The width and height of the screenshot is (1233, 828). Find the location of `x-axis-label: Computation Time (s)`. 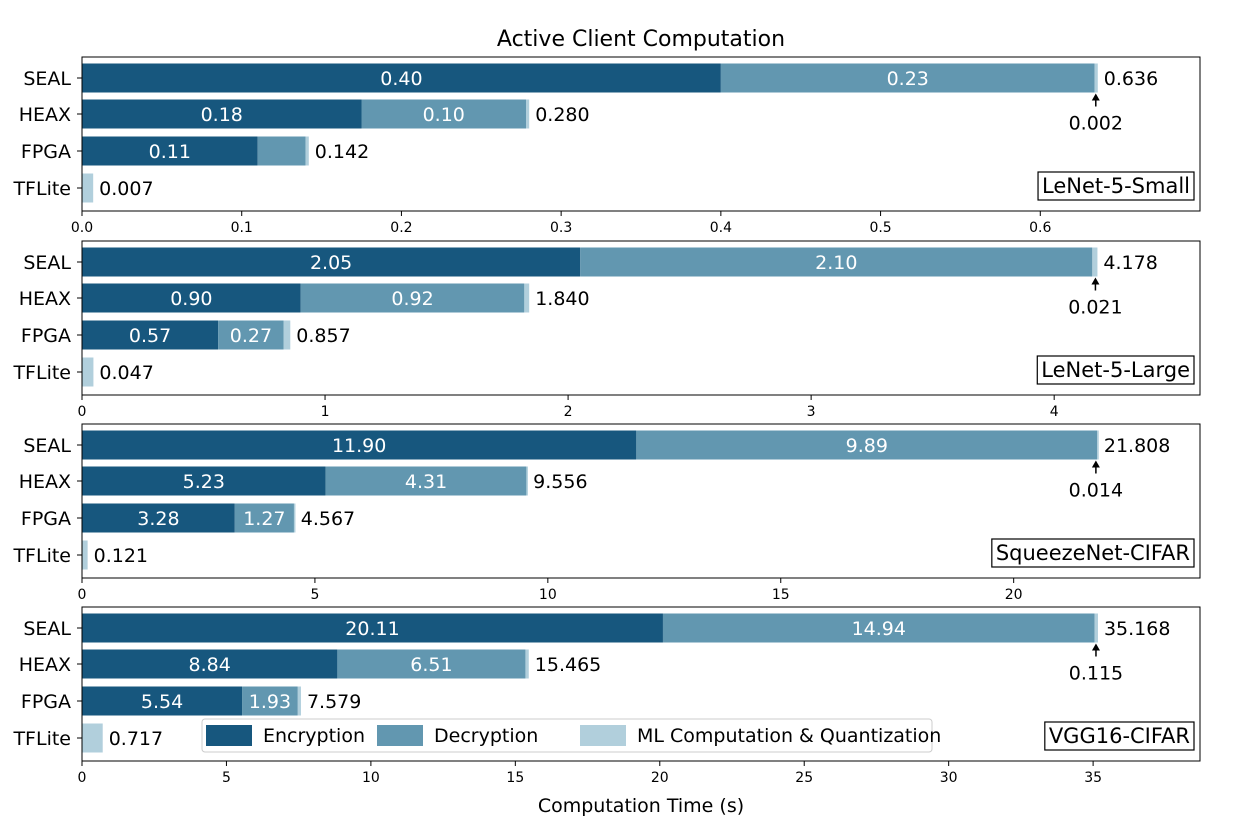

x-axis-label: Computation Time (s) is located at coordinates (641, 806).